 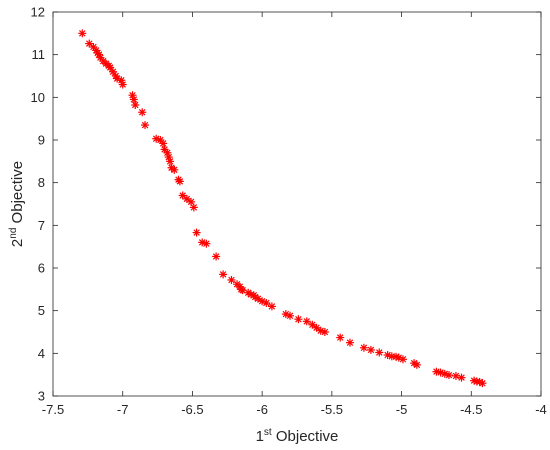 What do you see at coordinates (38, 97) in the screenshot?
I see `y-tick-label: 10` at bounding box center [38, 97].